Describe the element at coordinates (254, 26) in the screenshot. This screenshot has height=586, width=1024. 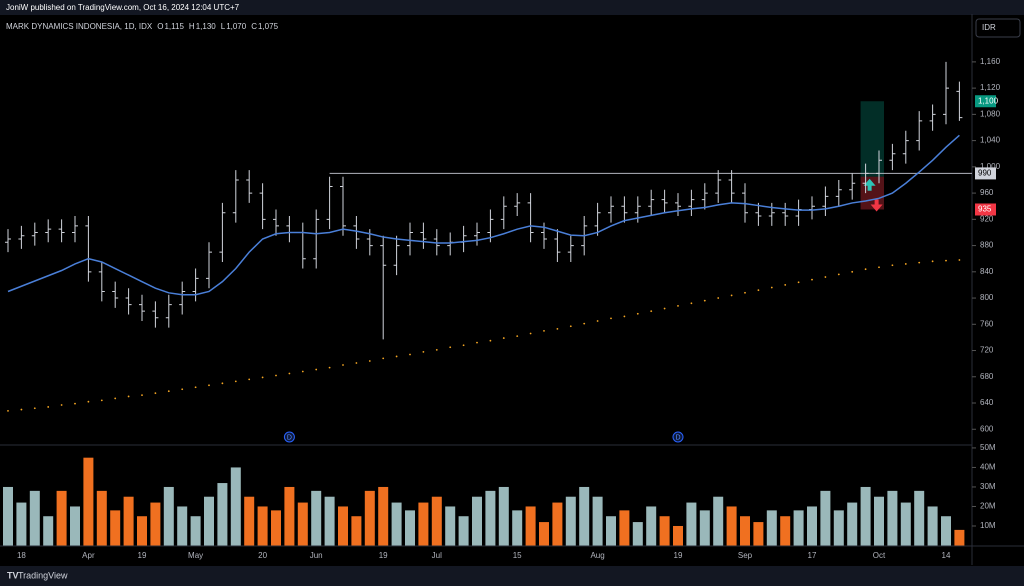
I see `legend-key: C` at that location.